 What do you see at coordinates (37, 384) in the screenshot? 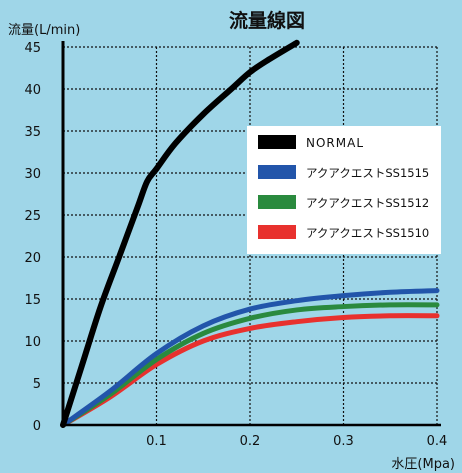
I see `y-tick-label: 5` at bounding box center [37, 384].